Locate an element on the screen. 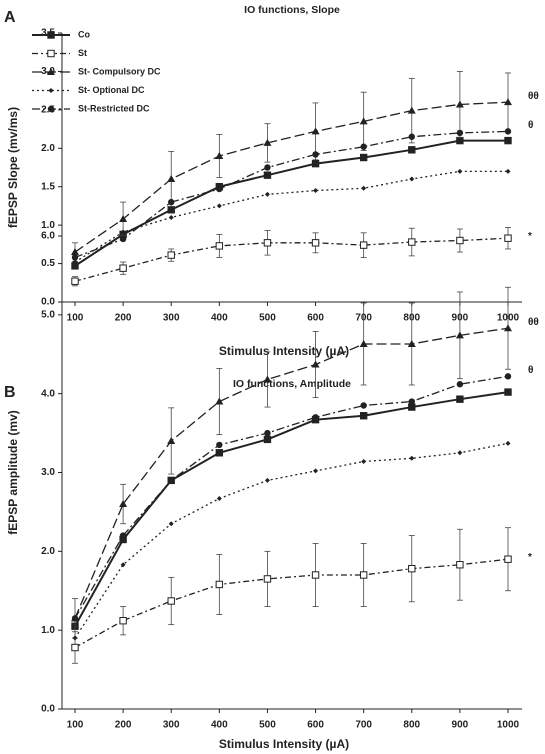 Image resolution: width=545 pixels, height=754 pixels. legend-label: Co is located at coordinates (84, 34).